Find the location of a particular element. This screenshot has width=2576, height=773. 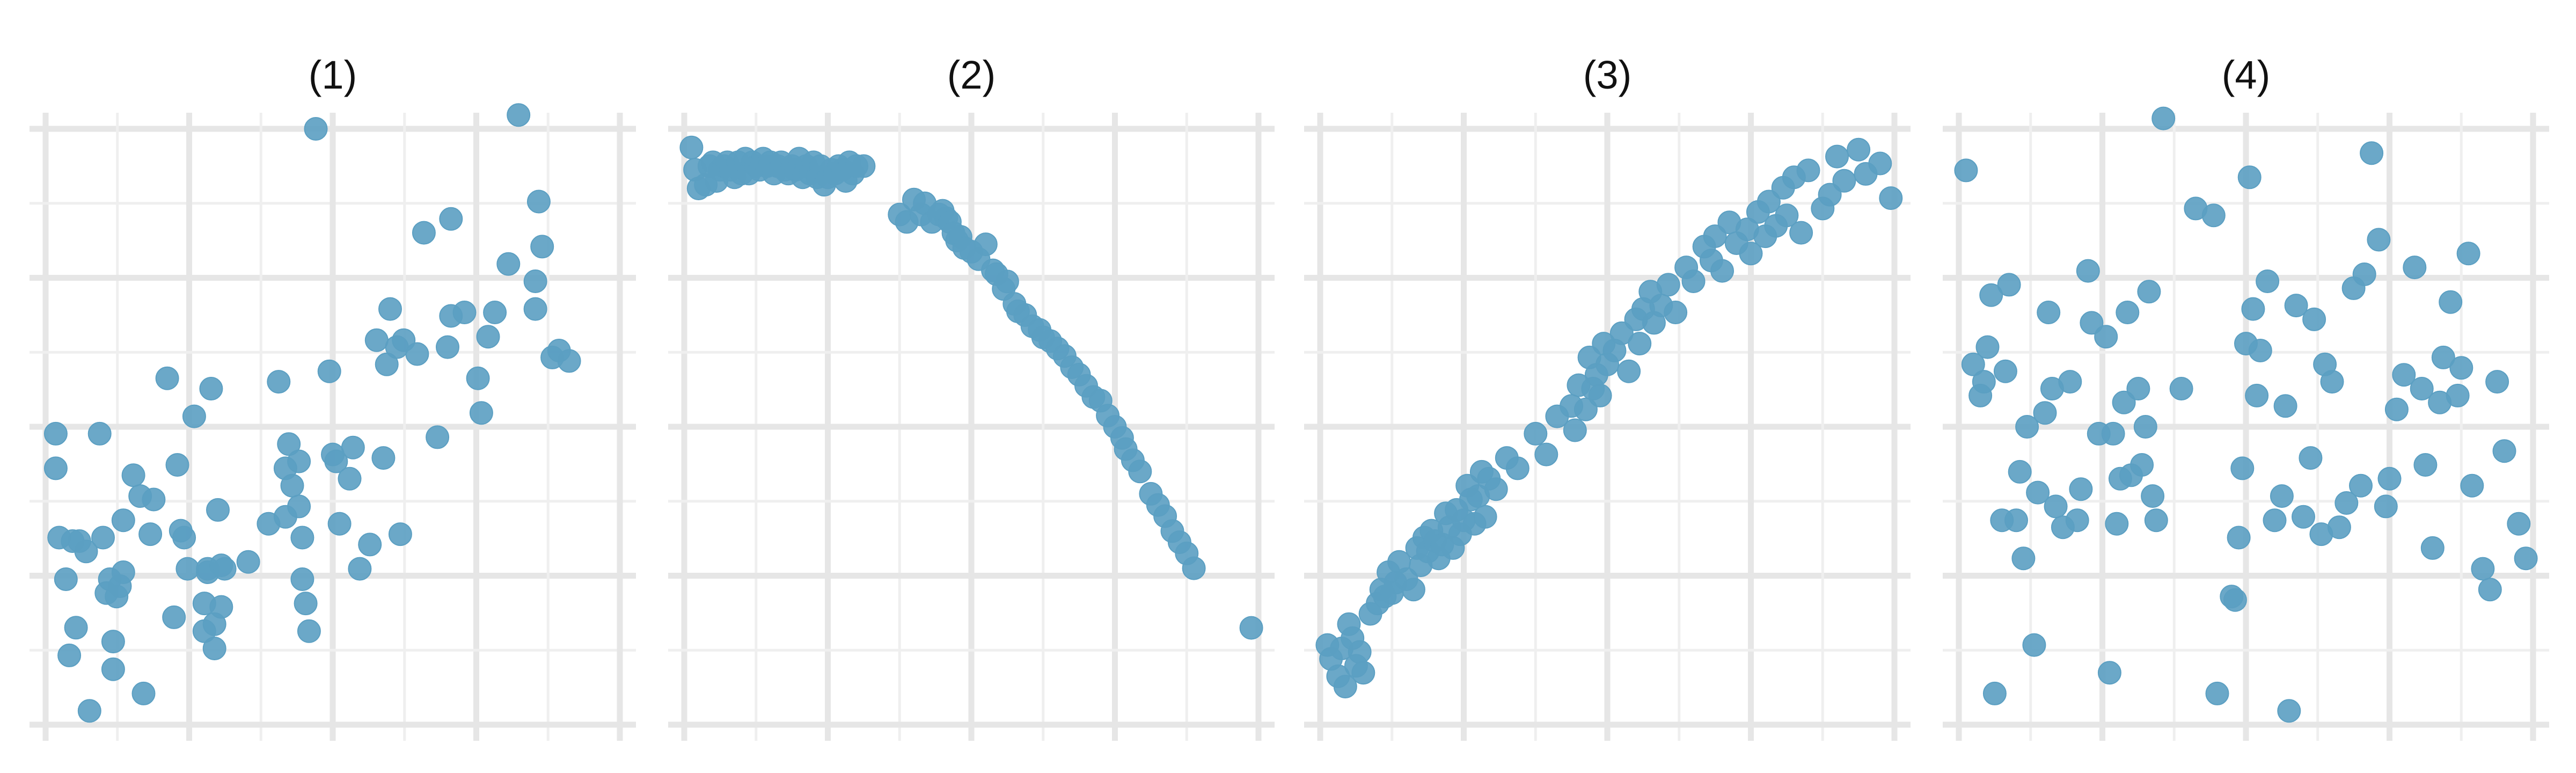

panel-4-title: (4) is located at coordinates (2246, 75).